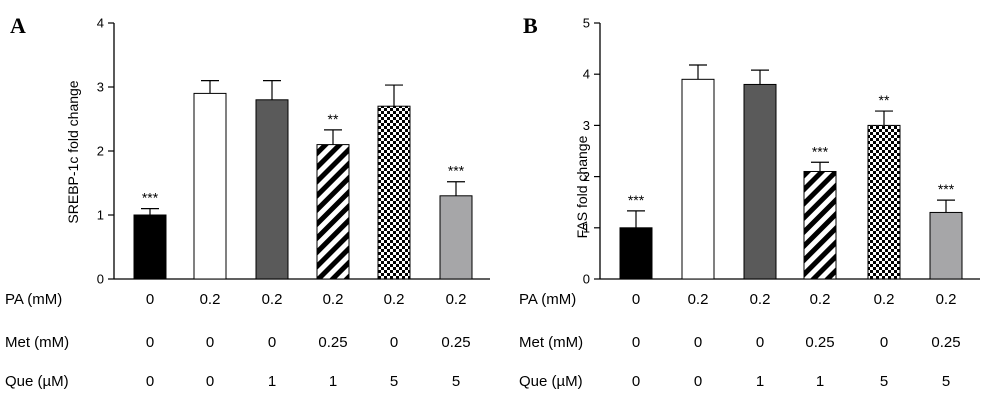 The height and width of the screenshot is (412, 1000). I want to click on y-axis-label-a: SREBP-1c fold change, so click(73, 151).